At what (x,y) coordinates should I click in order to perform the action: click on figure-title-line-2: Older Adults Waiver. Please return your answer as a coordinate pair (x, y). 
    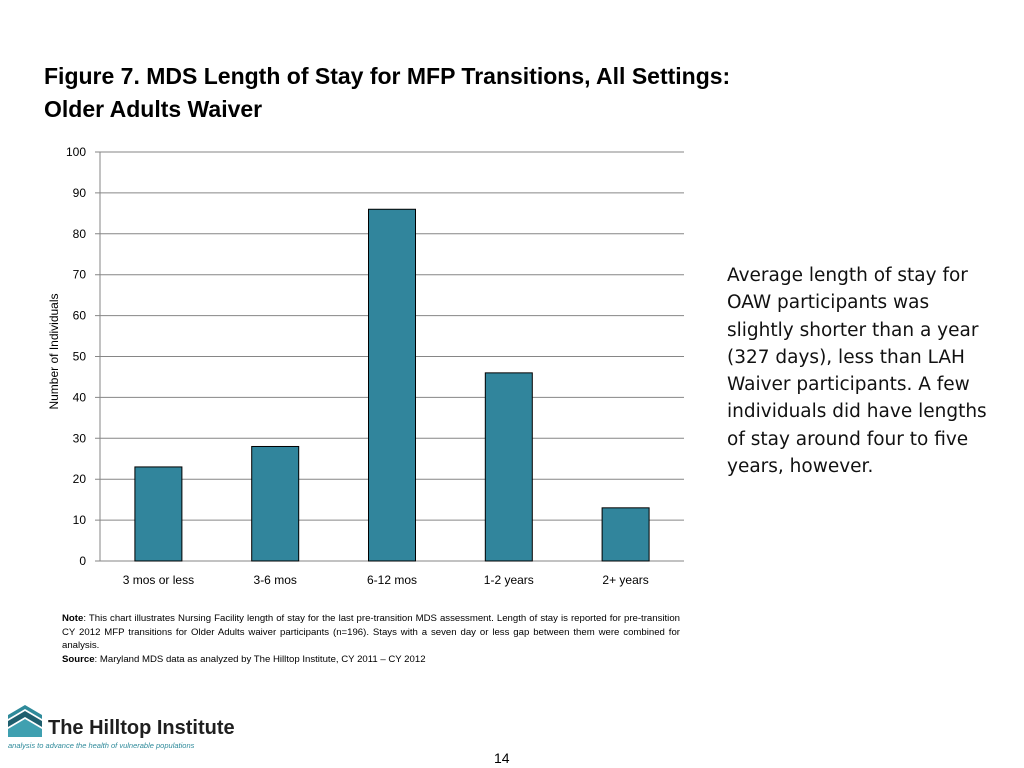
    Looking at the image, I should click on (153, 109).